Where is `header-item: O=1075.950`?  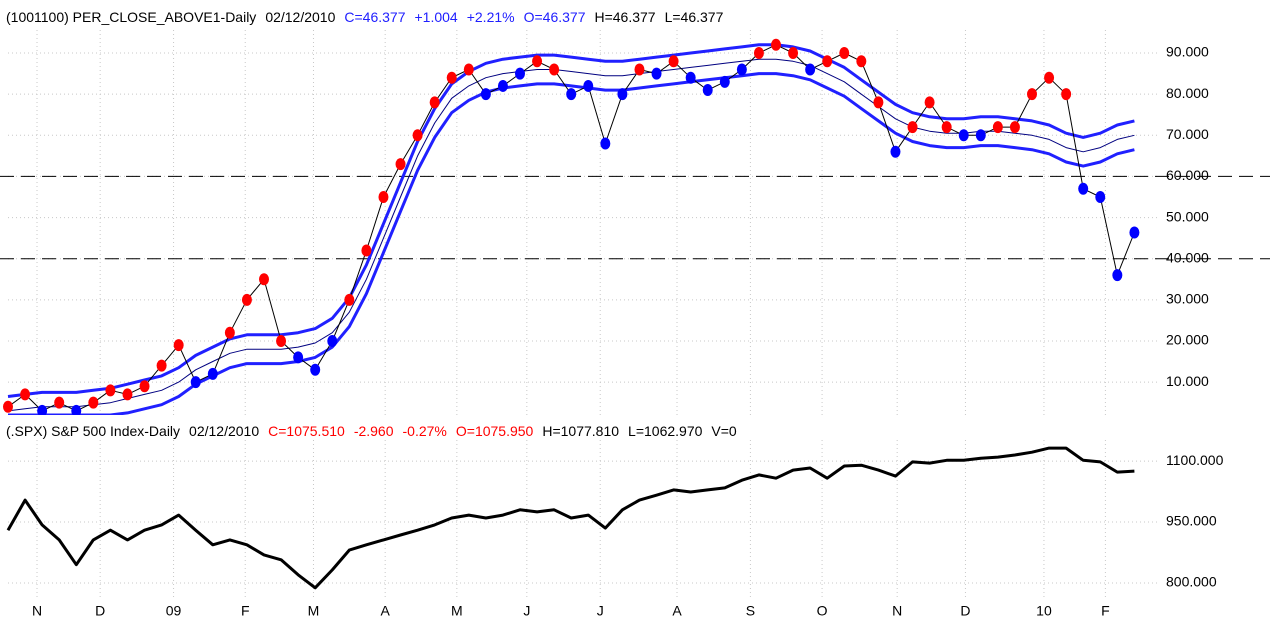
header-item: O=1075.950 is located at coordinates (495, 431).